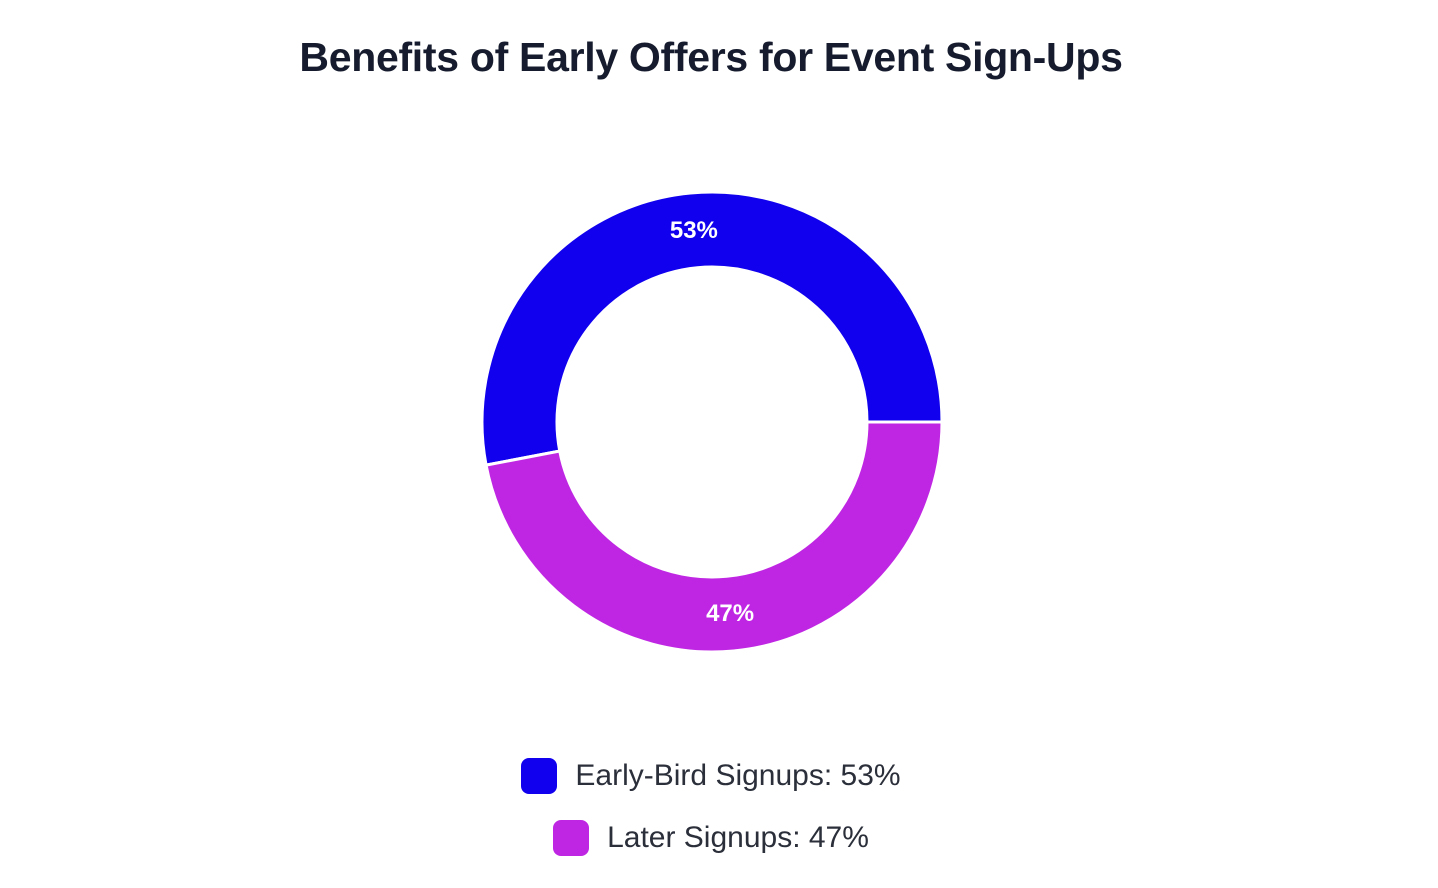 The height and width of the screenshot is (888, 1438). What do you see at coordinates (712, 328) in the screenshot?
I see `donut-slice-early-bird` at bounding box center [712, 328].